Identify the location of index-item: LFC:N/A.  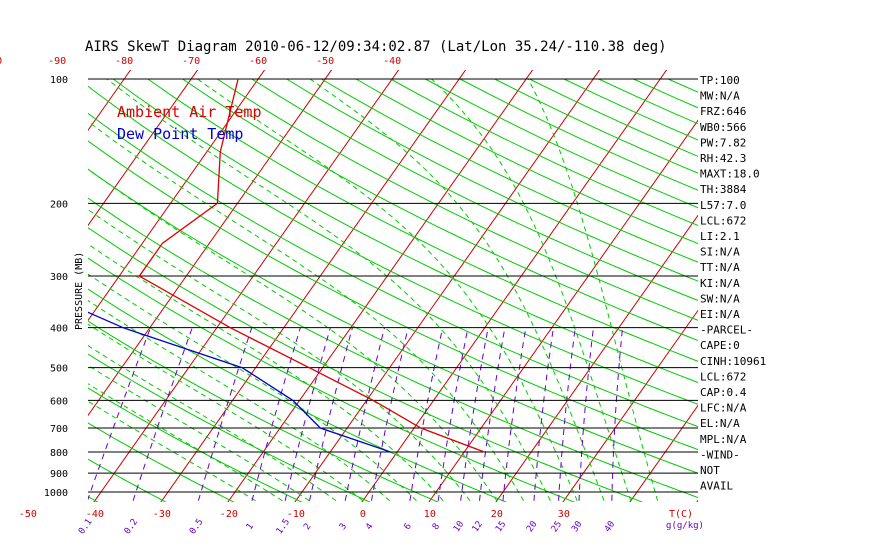
(723, 408).